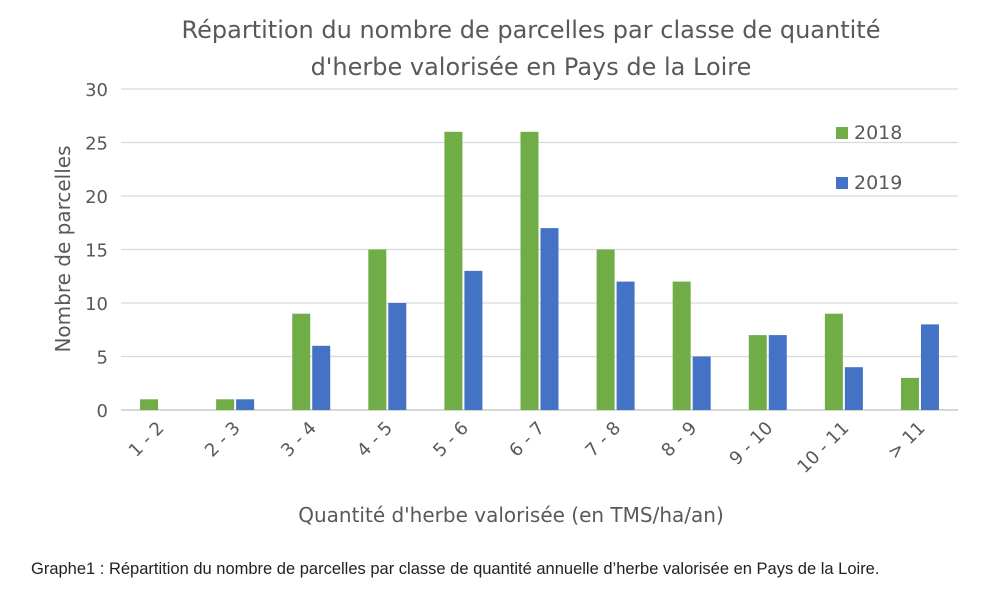 Image resolution: width=992 pixels, height=614 pixels. I want to click on legend-label-2019: 2019, so click(878, 183).